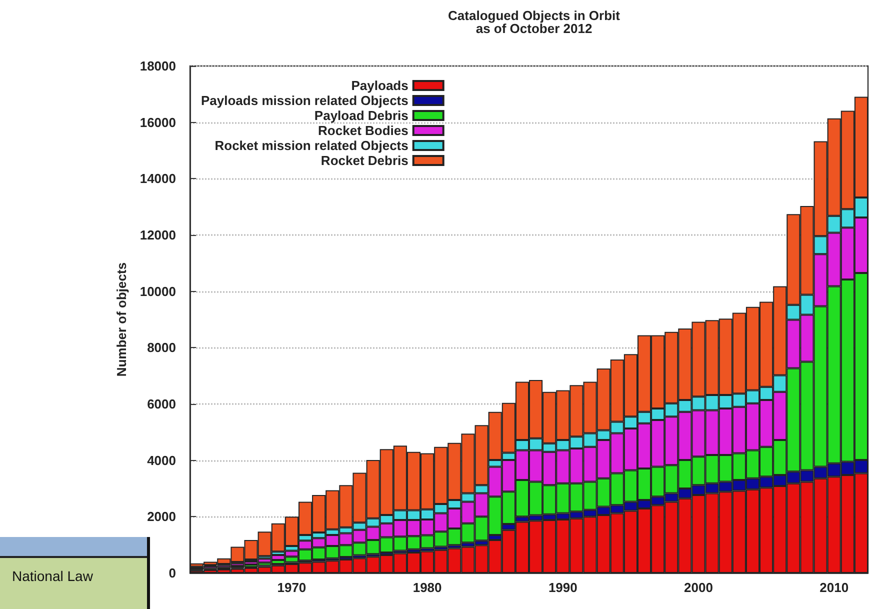  What do you see at coordinates (304, 100) in the screenshot?
I see `legend-label: Payloads mission related Objects` at bounding box center [304, 100].